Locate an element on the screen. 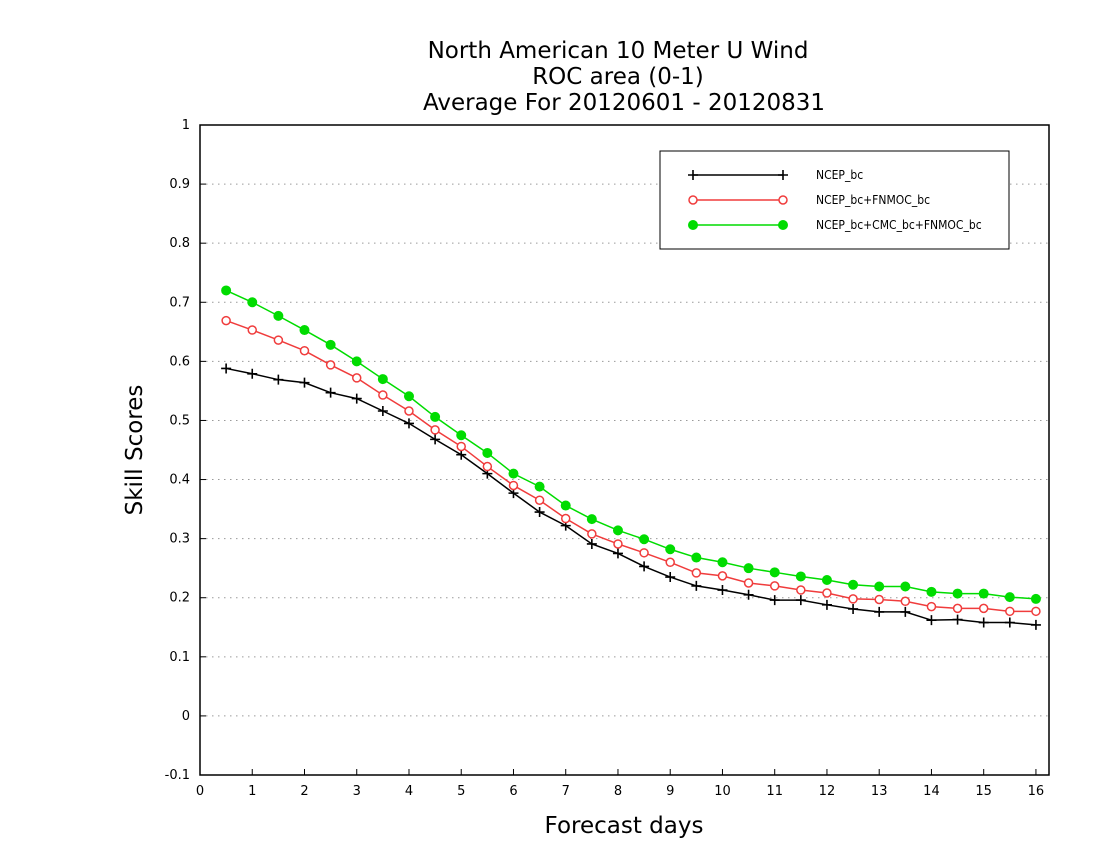  x-tick-label: 13 is located at coordinates (879, 791).